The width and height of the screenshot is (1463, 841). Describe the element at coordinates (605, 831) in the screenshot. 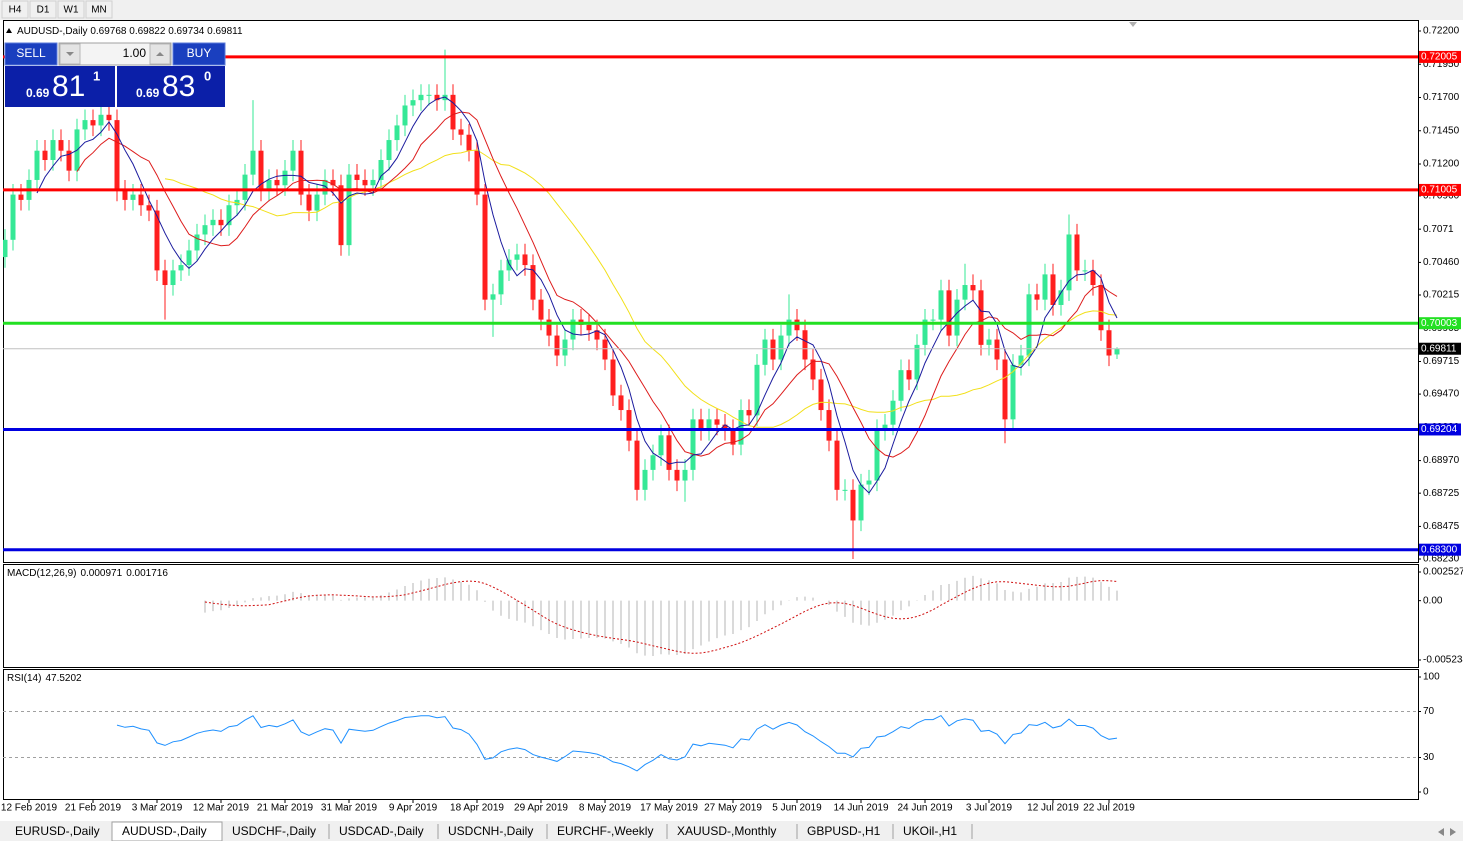

I see `tab-label: EURCHF-,Weekly` at that location.